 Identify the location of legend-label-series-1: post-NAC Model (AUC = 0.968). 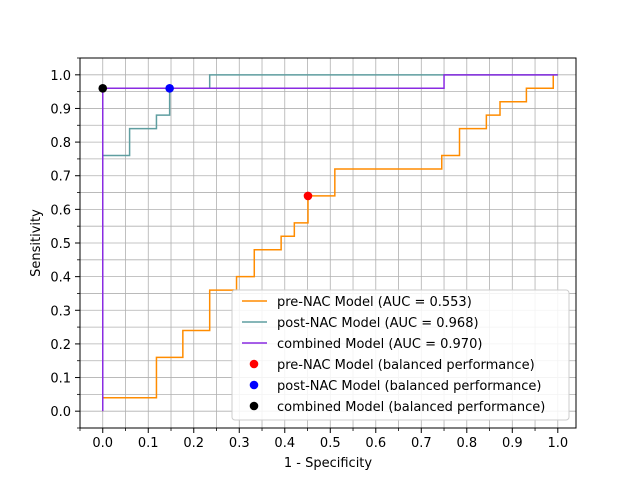
(378, 323).